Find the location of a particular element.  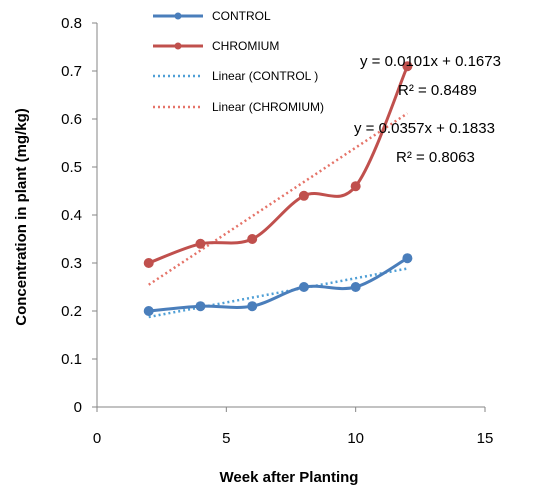

series-line-control is located at coordinates (278, 284).